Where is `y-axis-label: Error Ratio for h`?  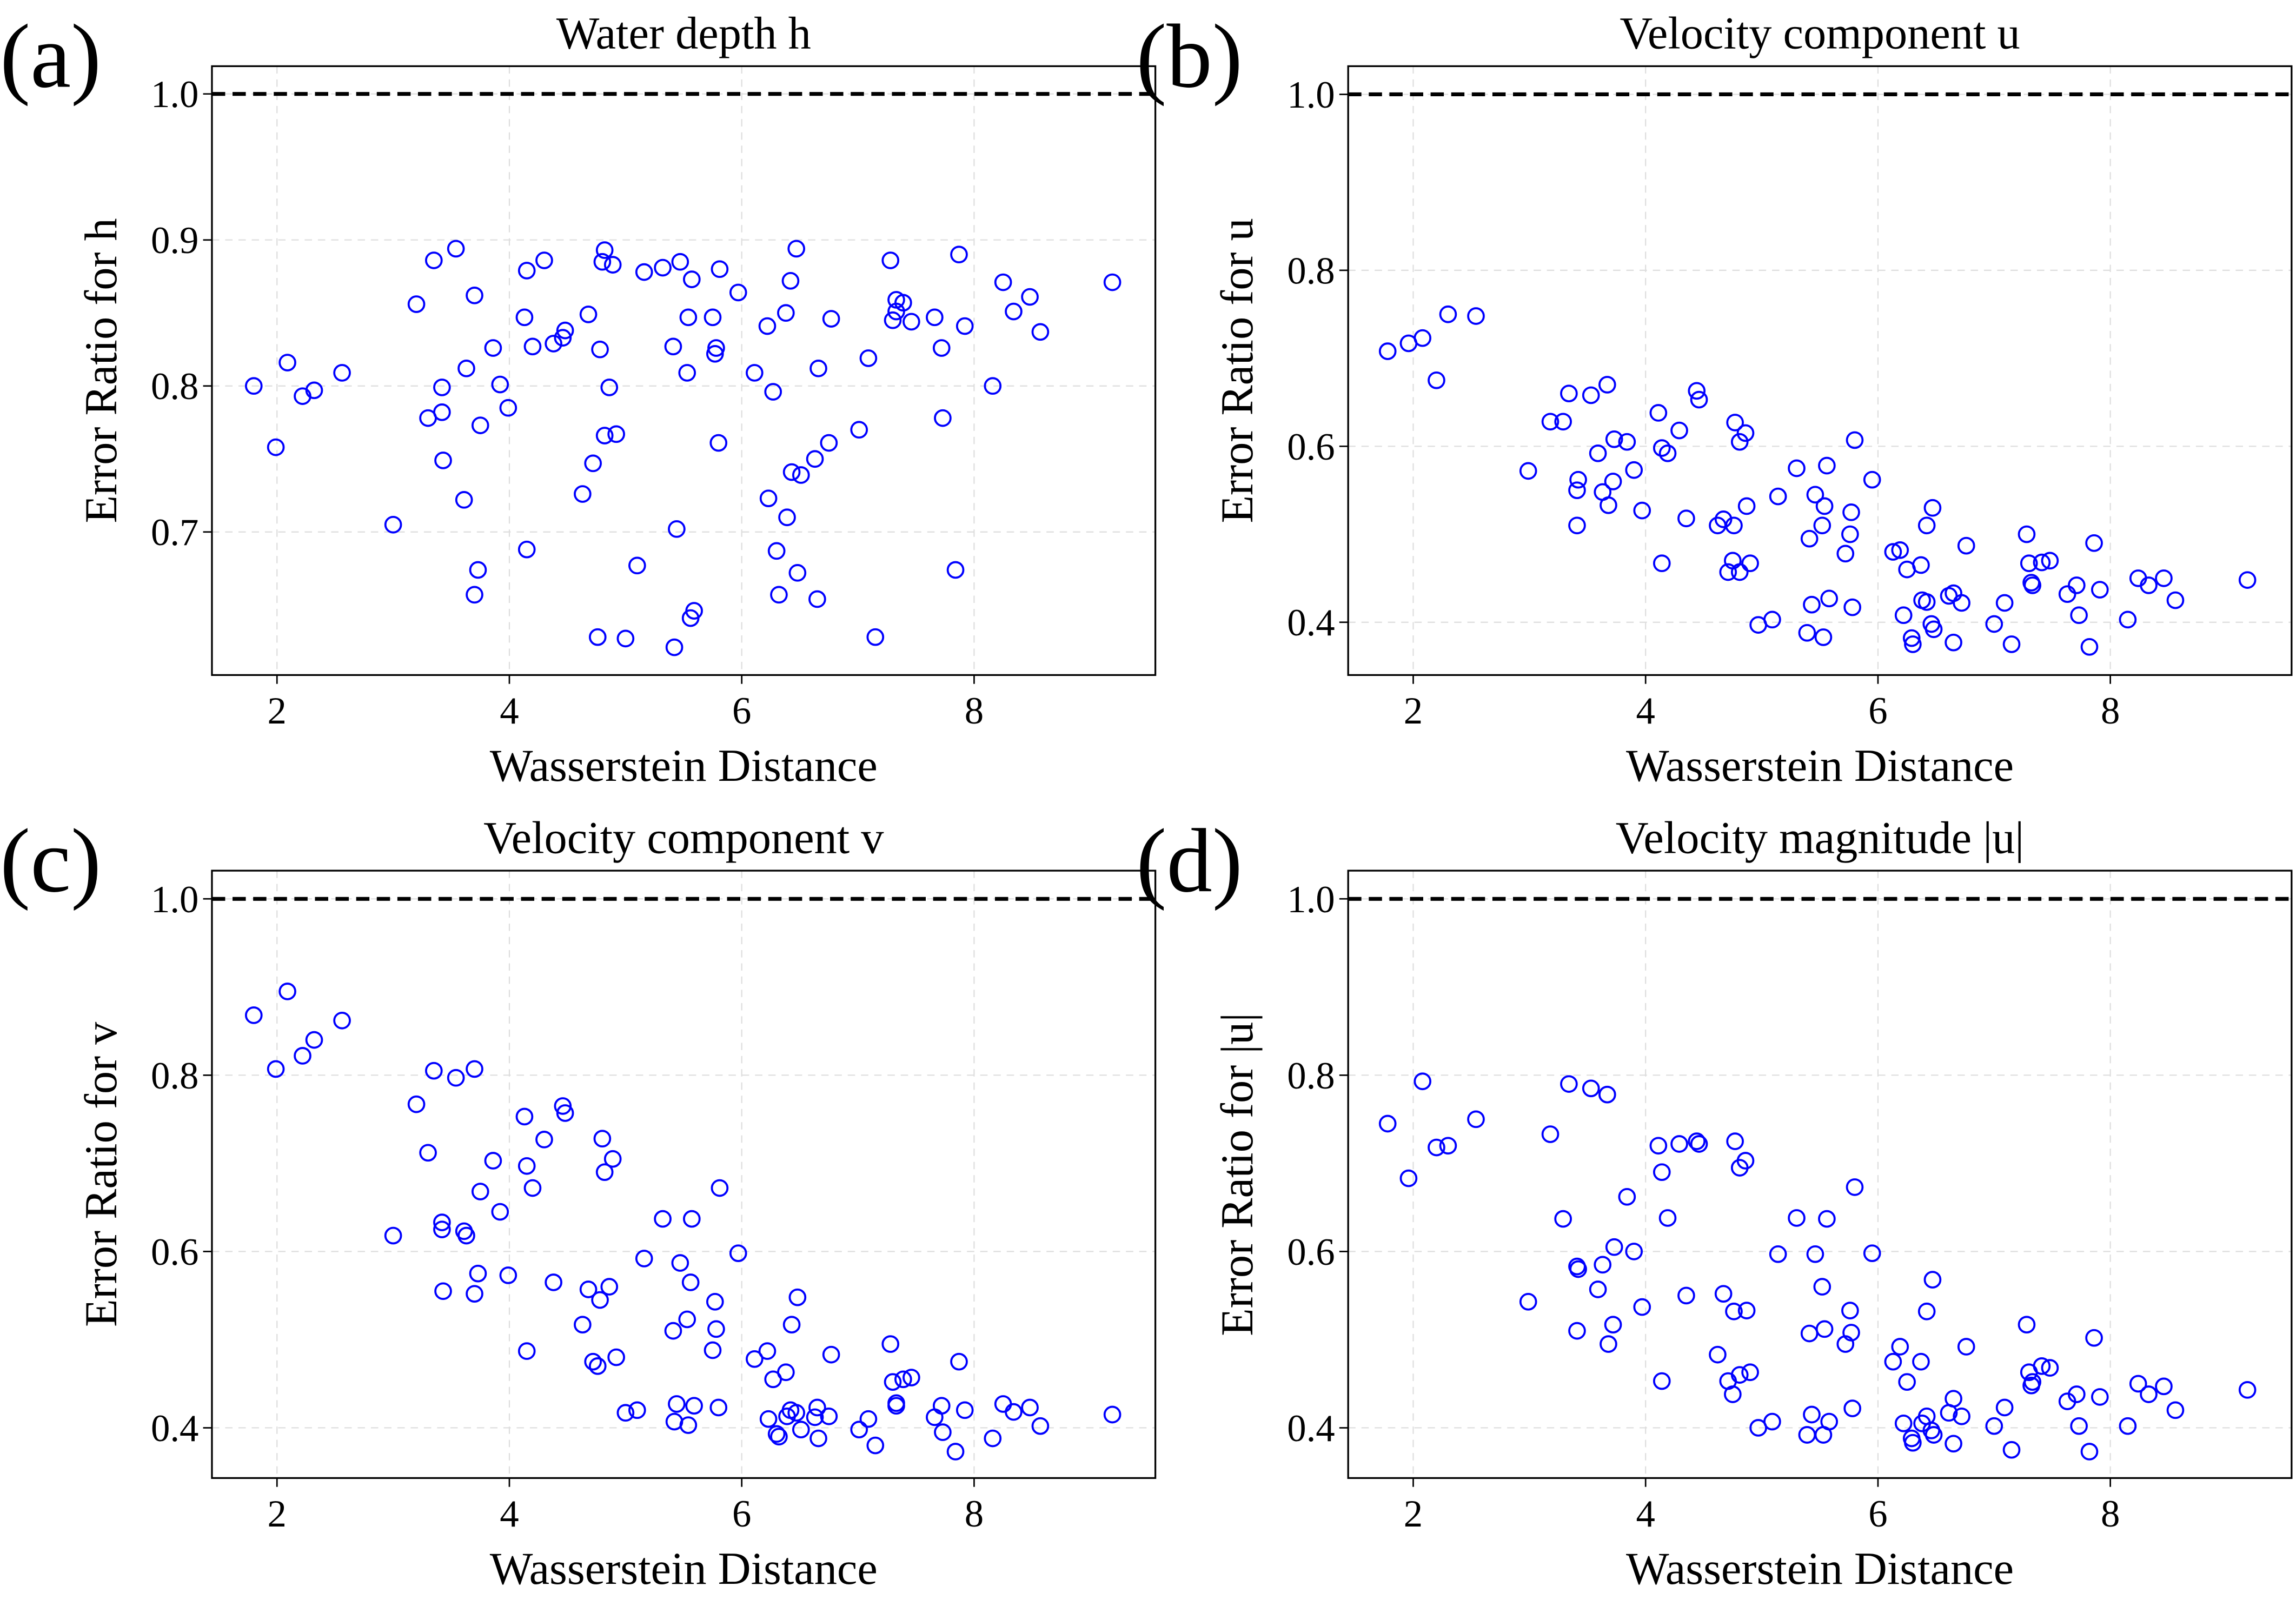 y-axis-label: Error Ratio for h is located at coordinates (101, 370).